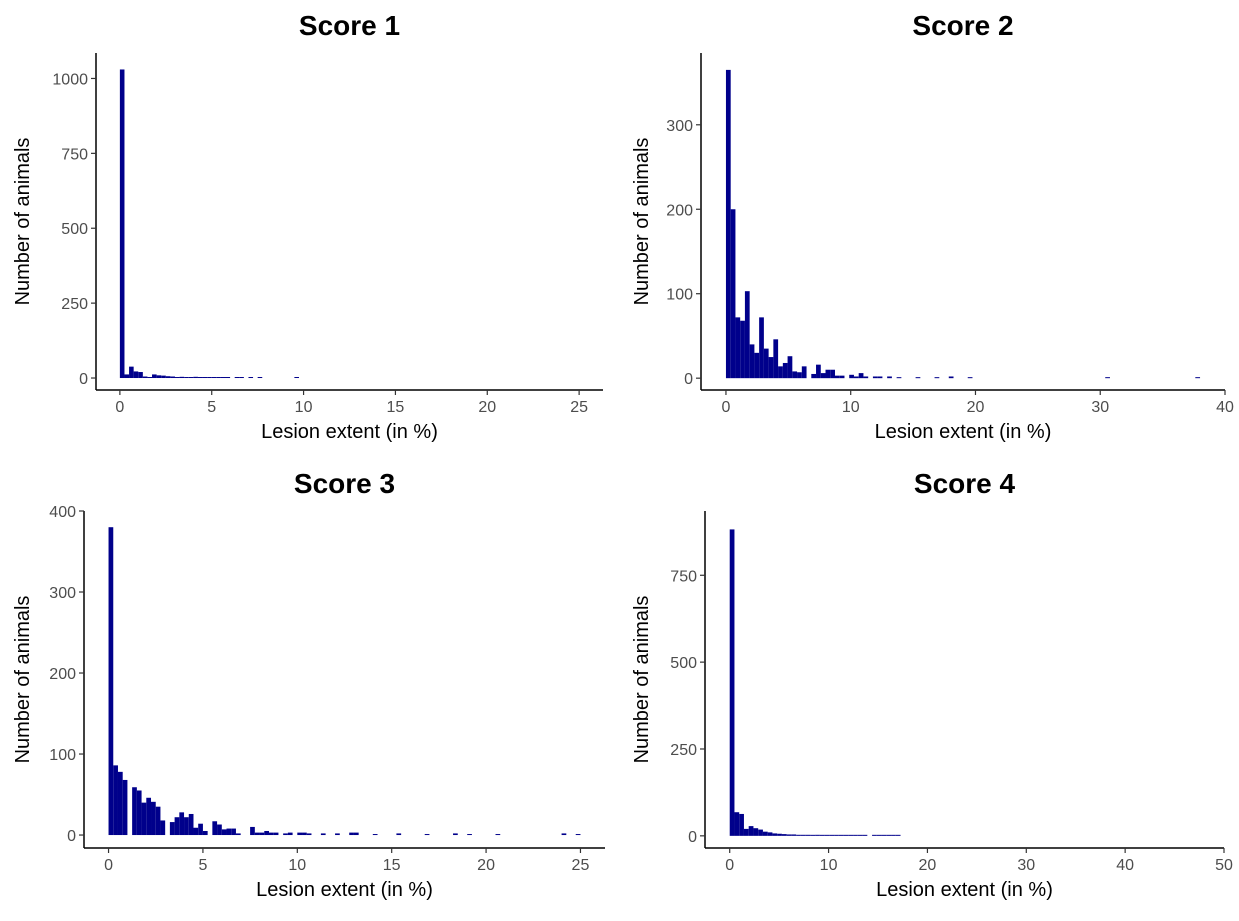 The height and width of the screenshot is (921, 1239). Describe the element at coordinates (1225, 407) in the screenshot. I see `x-tick-label: 40` at that location.